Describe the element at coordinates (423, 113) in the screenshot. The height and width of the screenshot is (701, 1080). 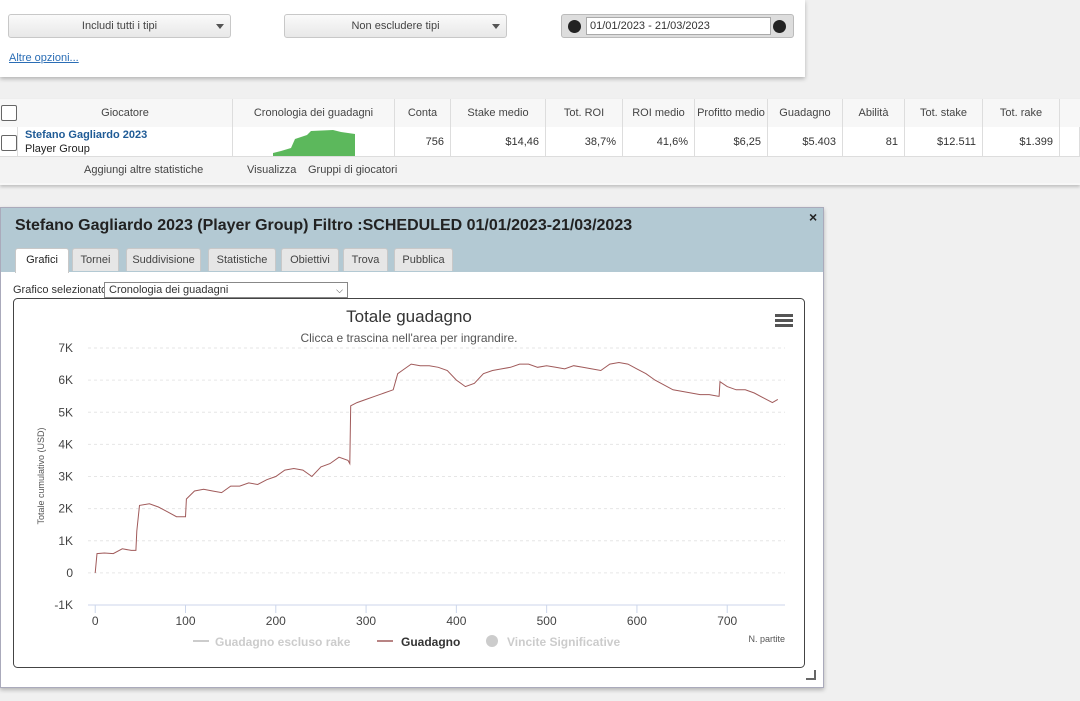
I see `header-cell: Conta` at that location.